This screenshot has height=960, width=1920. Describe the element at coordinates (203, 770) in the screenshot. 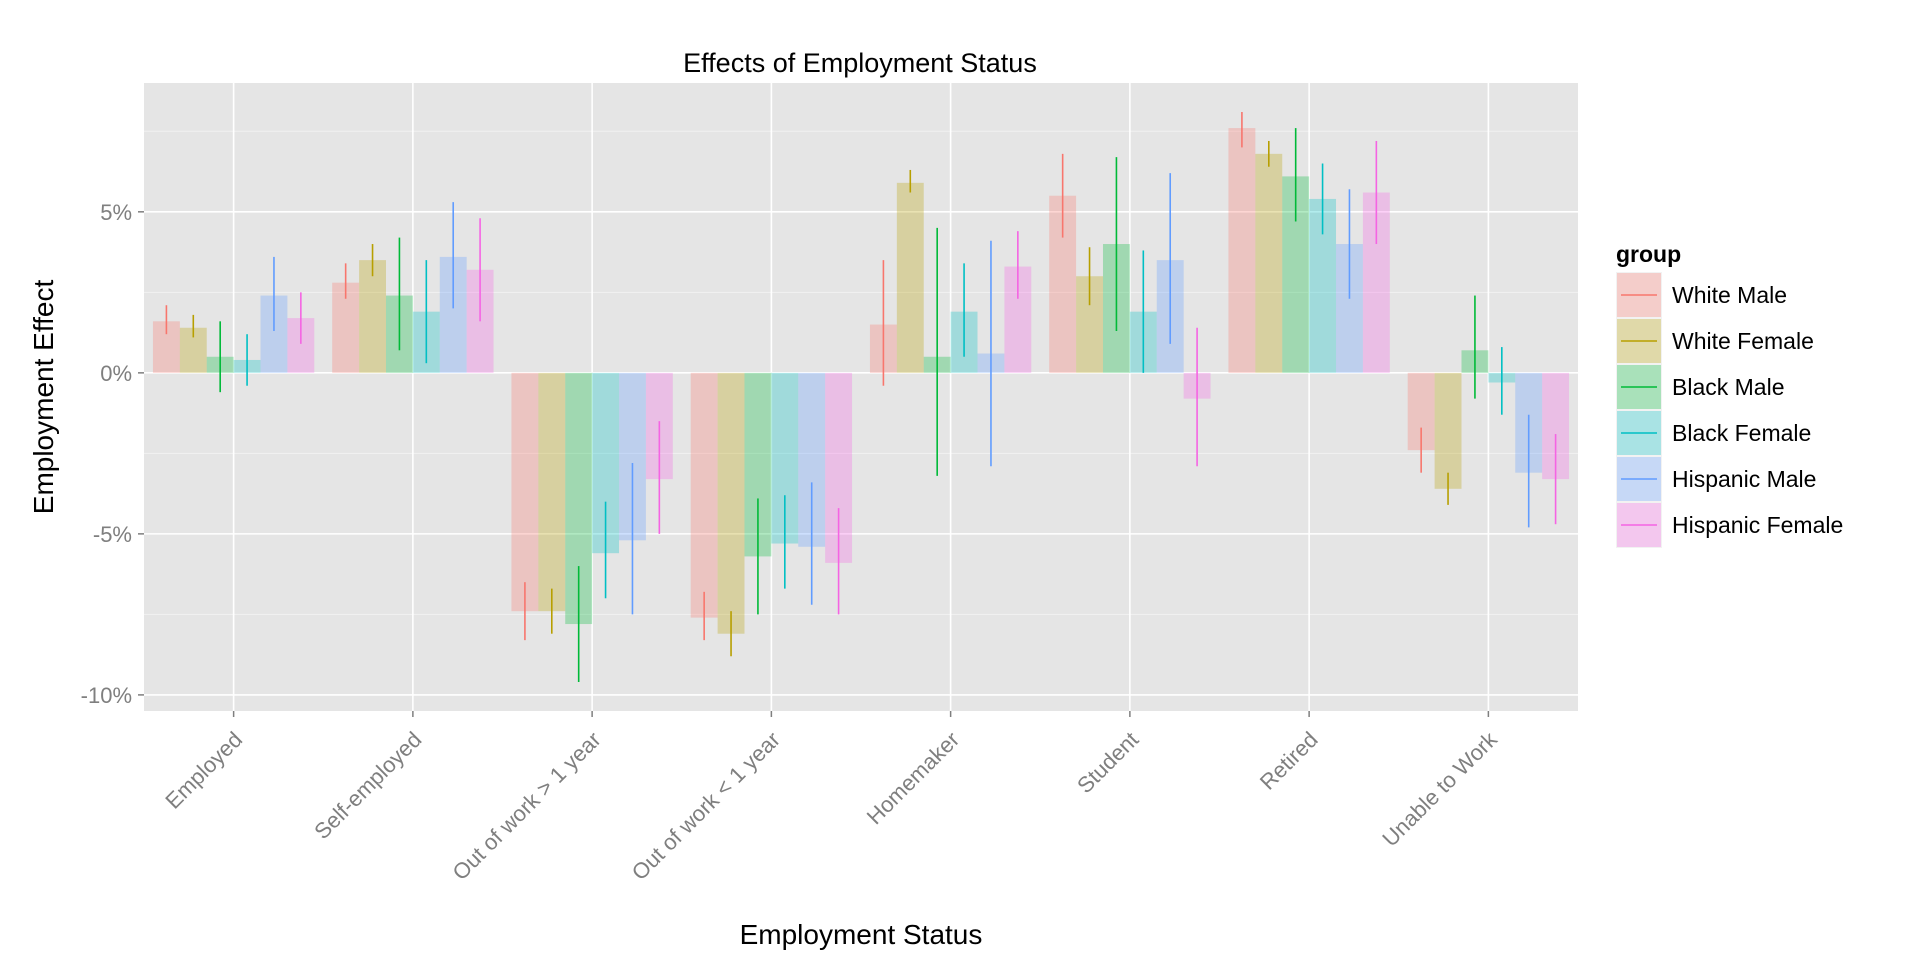

I see `x-tick-label: Employed` at that location.